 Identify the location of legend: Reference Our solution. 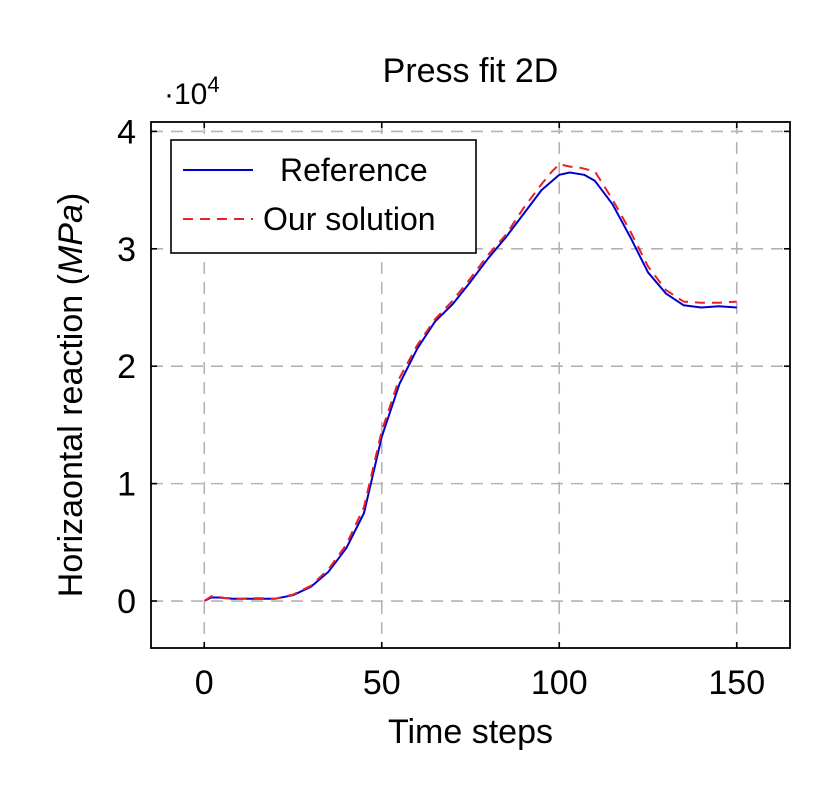
(323, 196).